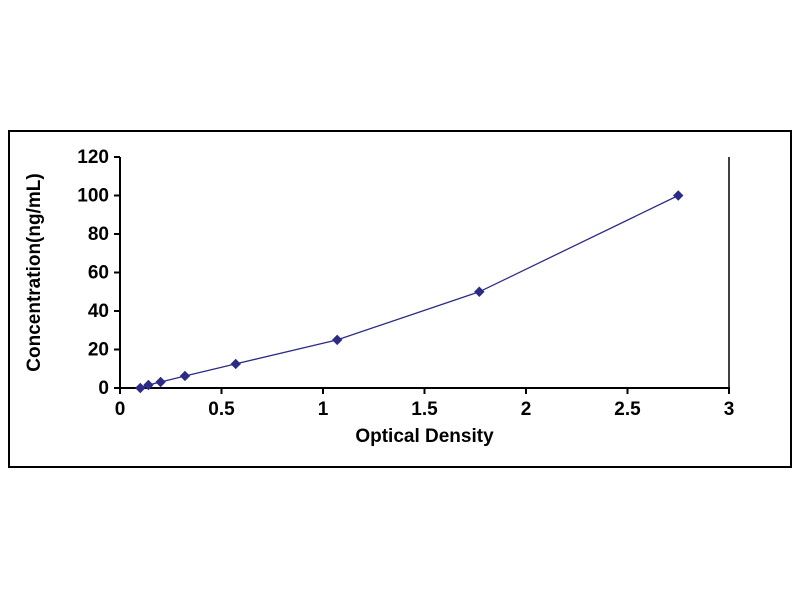 Image resolution: width=800 pixels, height=600 pixels. Describe the element at coordinates (221, 409) in the screenshot. I see `x-tick-label: 0.5` at that location.